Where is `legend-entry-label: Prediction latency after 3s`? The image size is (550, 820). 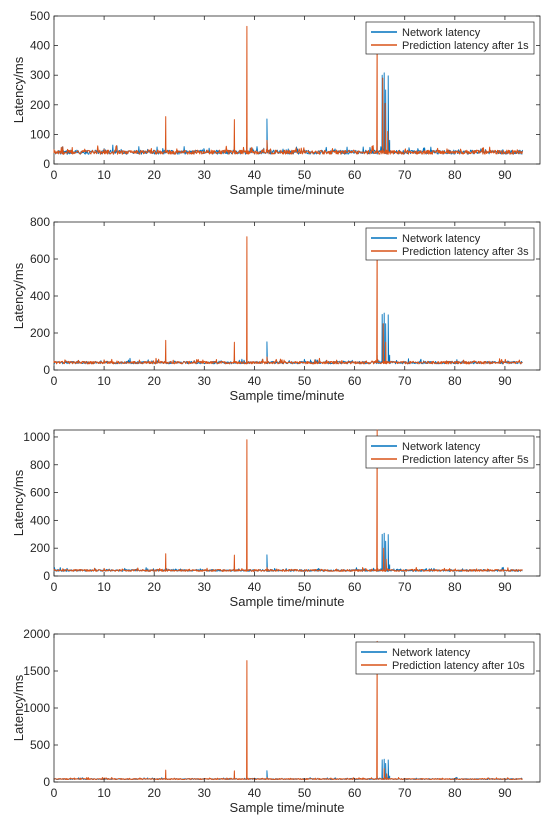
legend-entry-label: Prediction latency after 3s is located at coordinates (465, 252).